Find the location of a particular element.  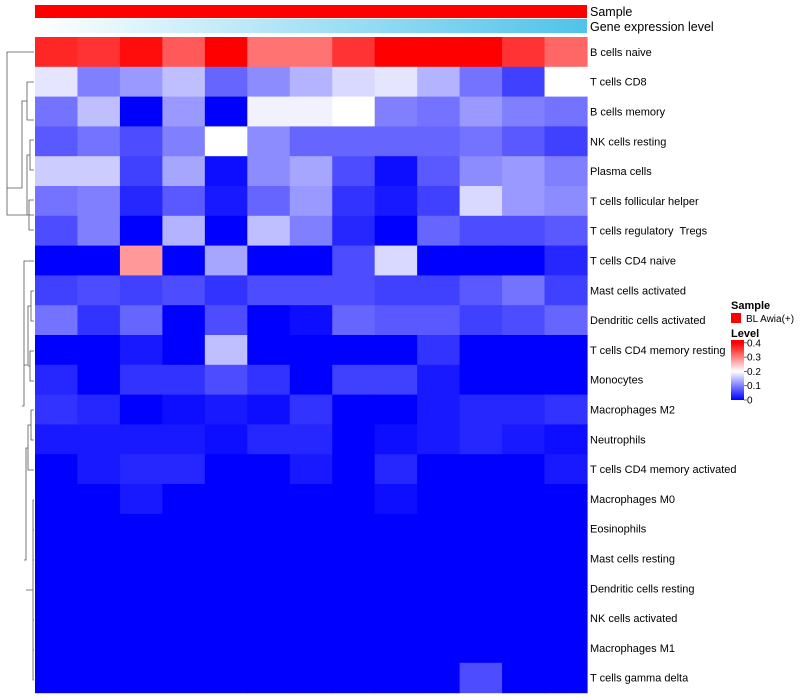

row-label-t-cells-cd4-naive: T cells CD4 naive is located at coordinates (633, 262).